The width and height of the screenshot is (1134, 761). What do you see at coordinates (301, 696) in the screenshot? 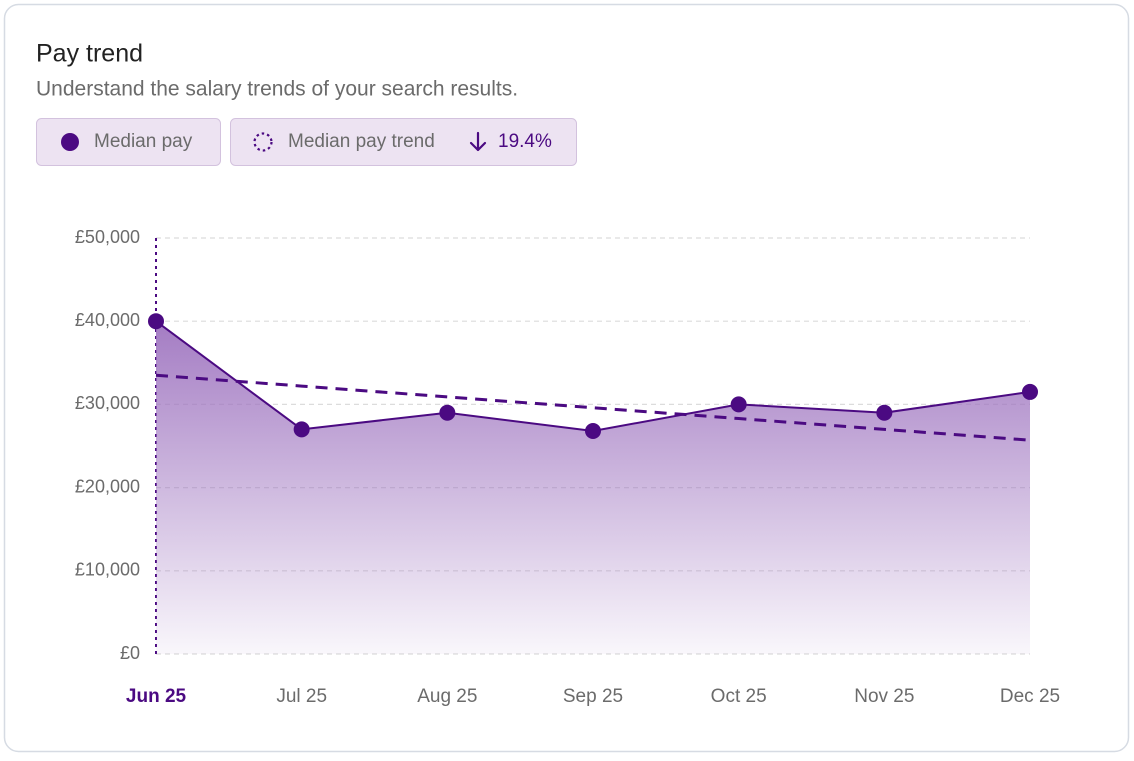
I see `x-tick-label: Jul 25` at bounding box center [301, 696].